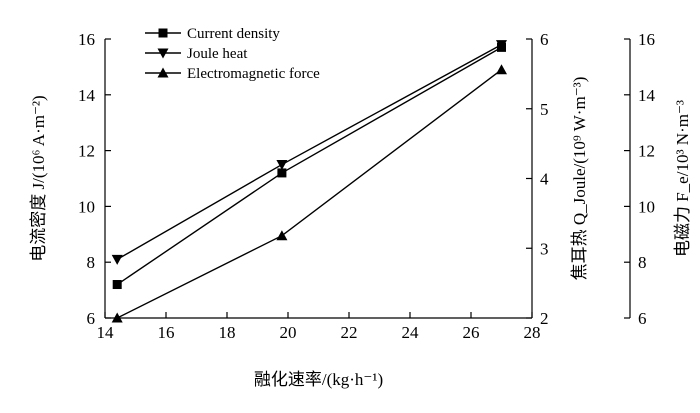 The width and height of the screenshot is (700, 413). What do you see at coordinates (38, 178) in the screenshot?
I see `left-y-axis-label: 电流密度 J/(10⁶ A·m⁻²)` at bounding box center [38, 178].